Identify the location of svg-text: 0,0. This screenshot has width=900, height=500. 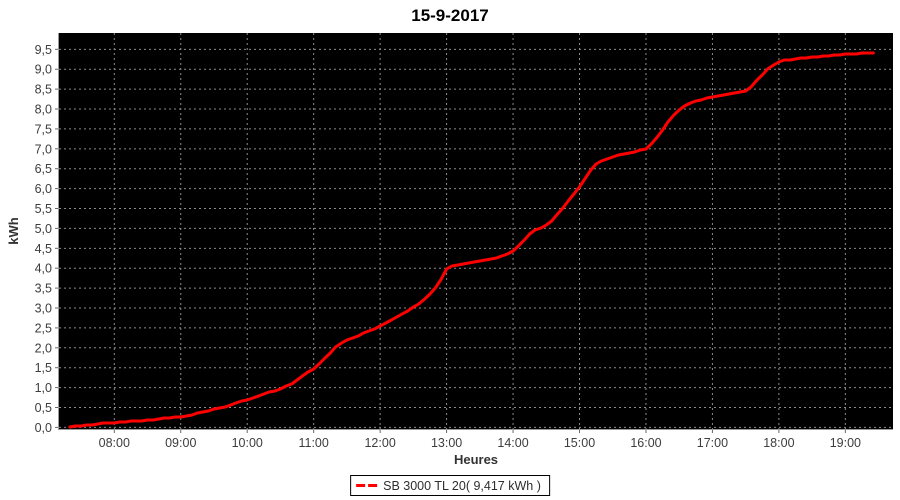
(43, 428).